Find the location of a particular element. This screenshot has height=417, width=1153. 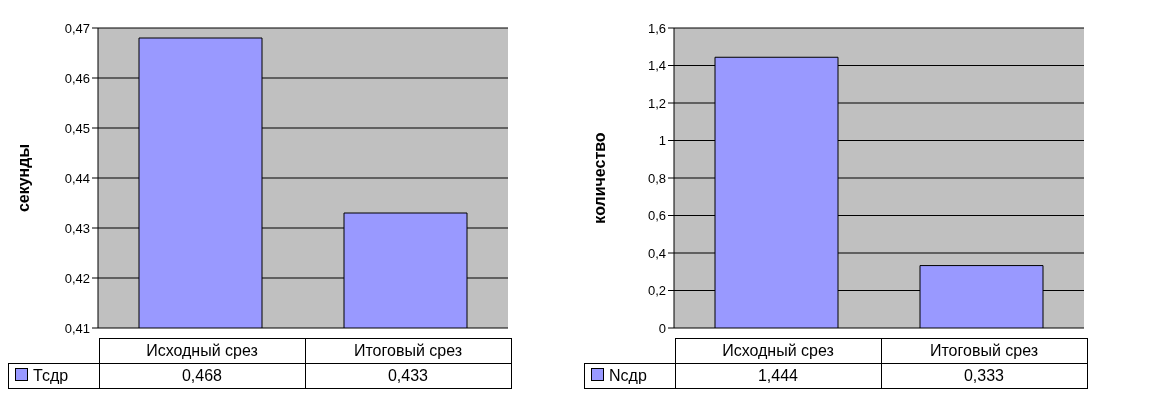

y-axis-title: секунды is located at coordinates (23, 178).